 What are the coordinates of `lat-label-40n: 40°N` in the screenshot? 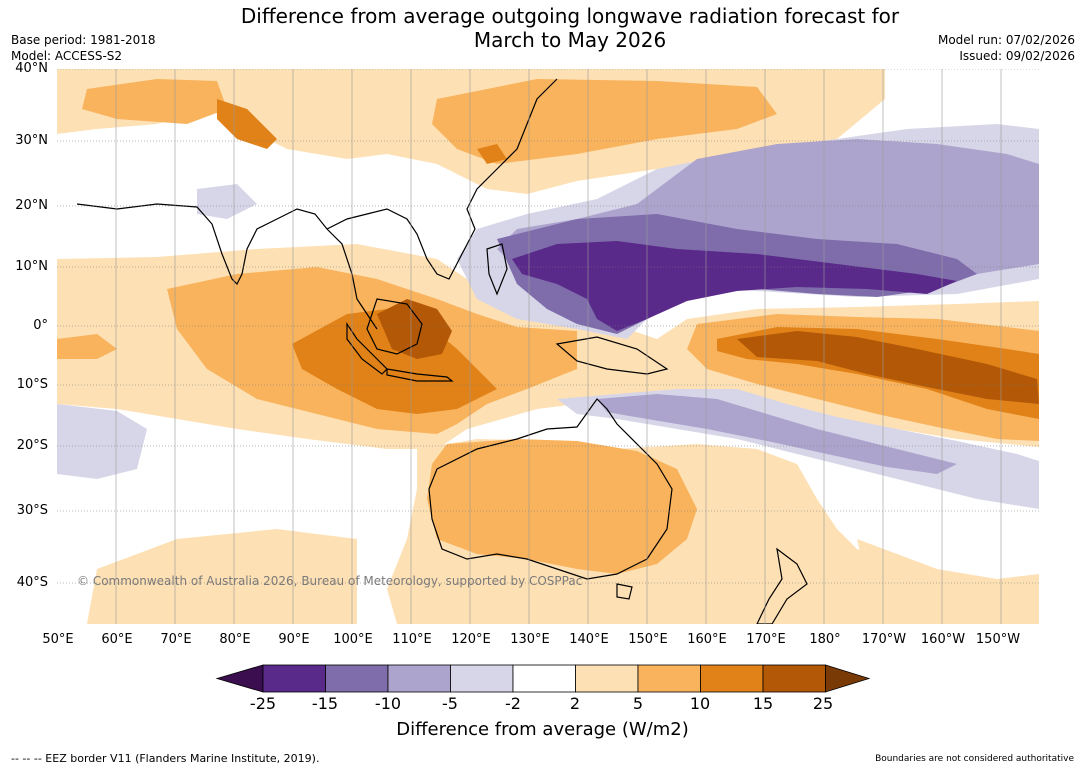 It's located at (31, 68).